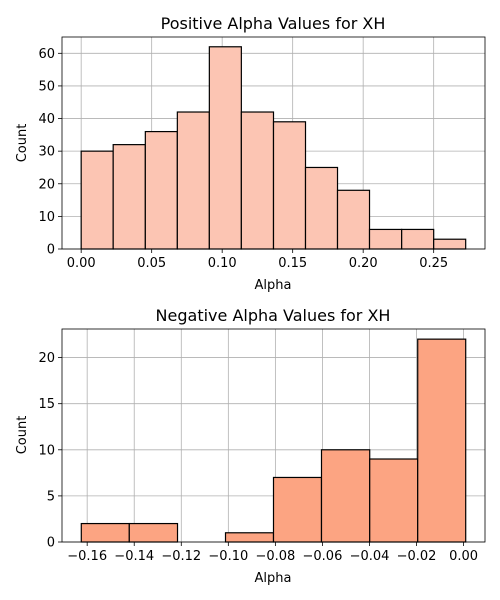 Image resolution: width=500 pixels, height=600 pixels. Describe the element at coordinates (46, 119) in the screenshot. I see `y-tick-label: 40` at that location.